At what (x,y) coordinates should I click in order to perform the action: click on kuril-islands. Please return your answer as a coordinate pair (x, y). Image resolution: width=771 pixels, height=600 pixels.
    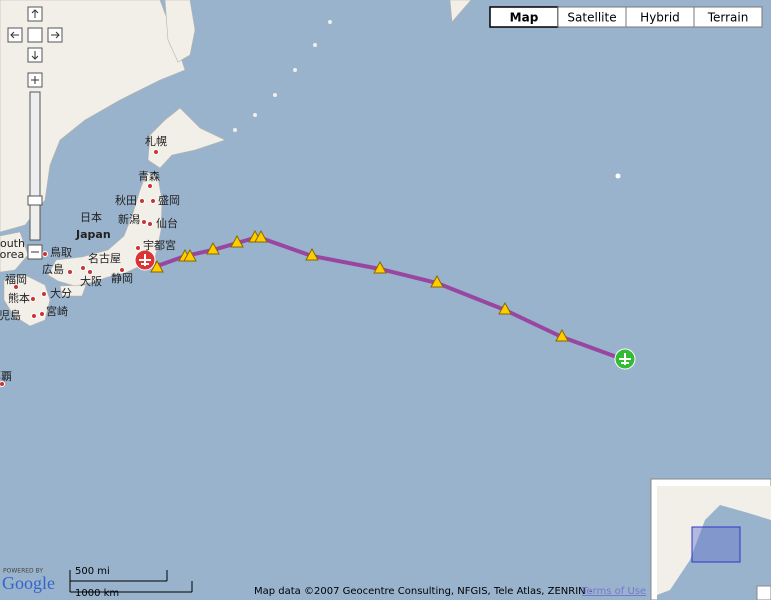
    Looking at the image, I should click on (427, 99).